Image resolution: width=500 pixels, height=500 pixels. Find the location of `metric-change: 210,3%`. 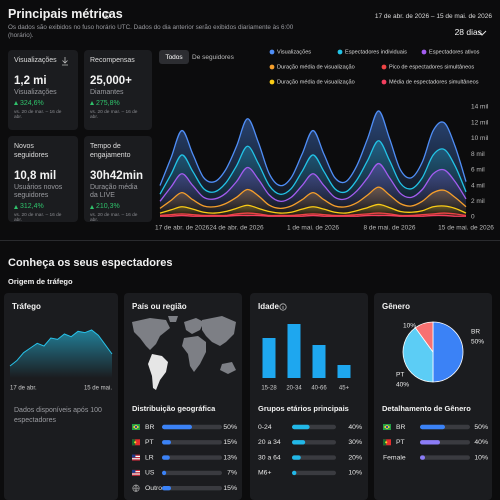

metric-change: 210,3% is located at coordinates (108, 206).